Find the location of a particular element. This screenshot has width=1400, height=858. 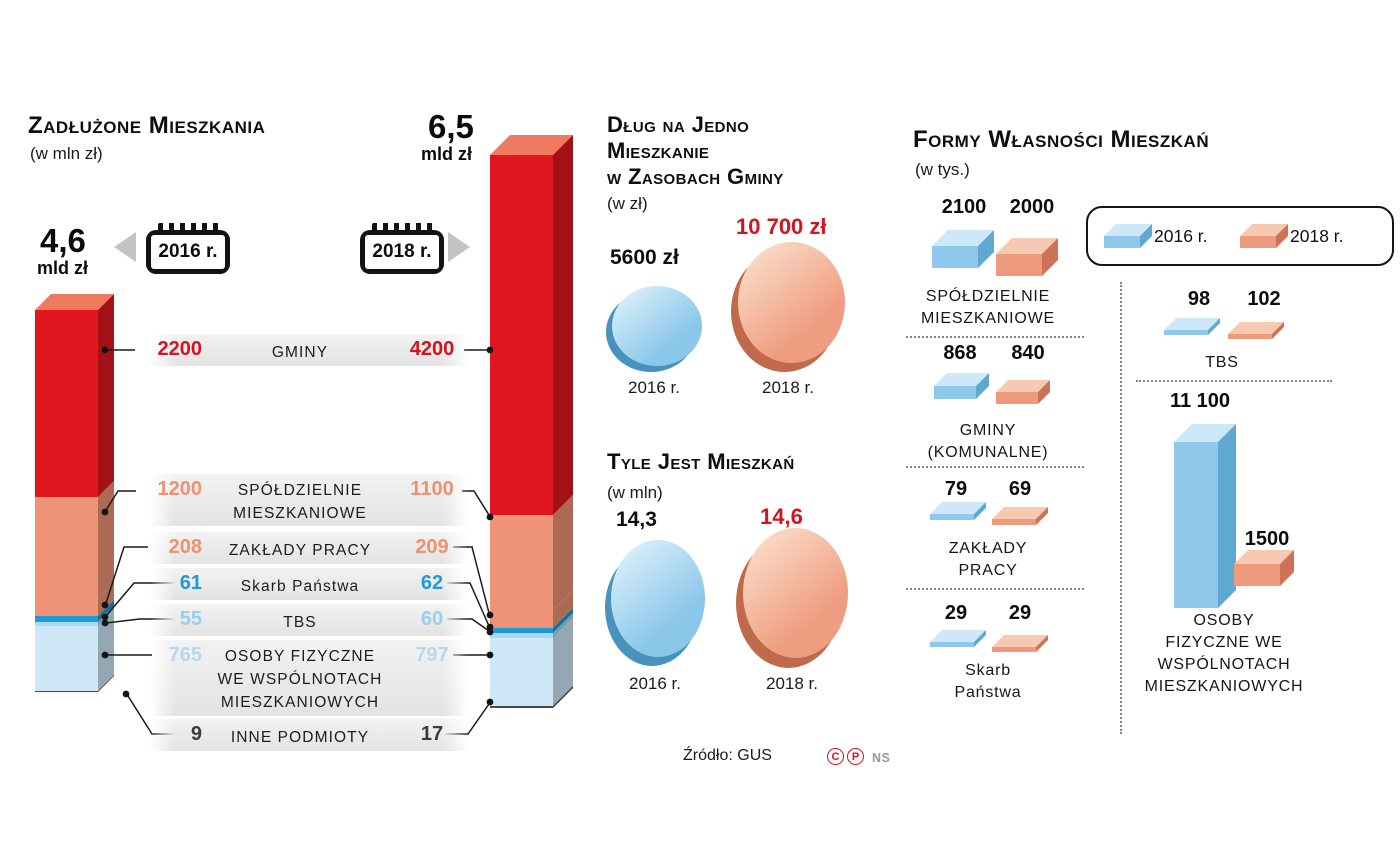

right-chart-title: Formy Własności Mieszkań is located at coordinates (1061, 139).